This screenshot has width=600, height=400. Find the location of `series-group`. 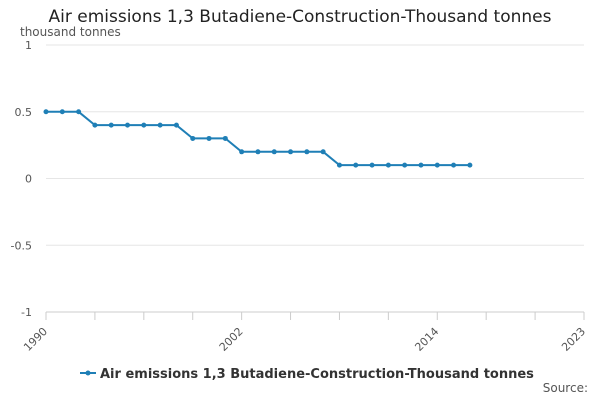

series-group is located at coordinates (258, 138).